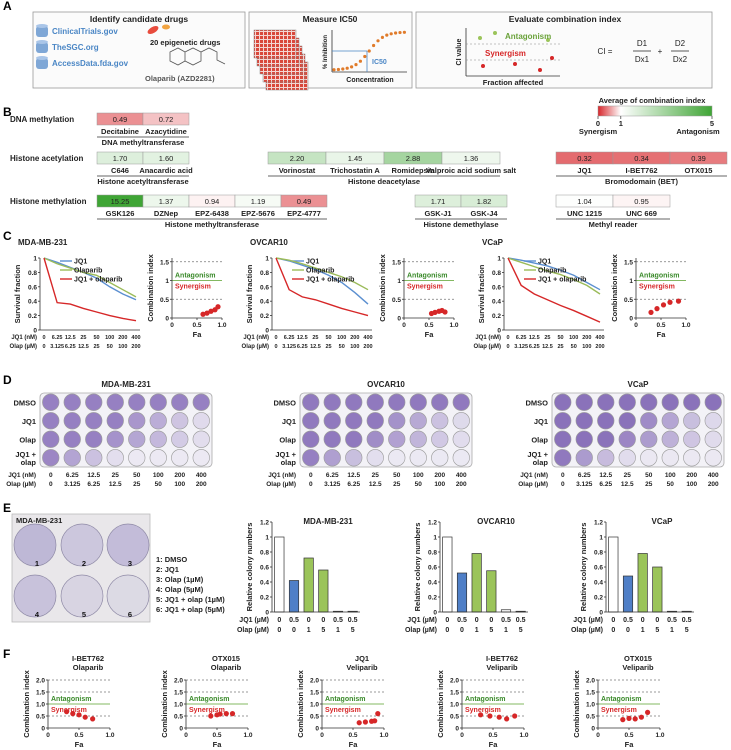 The image size is (731, 750). Describe the element at coordinates (483, 710) in the screenshot. I see `synergism-label: Synergism` at that location.